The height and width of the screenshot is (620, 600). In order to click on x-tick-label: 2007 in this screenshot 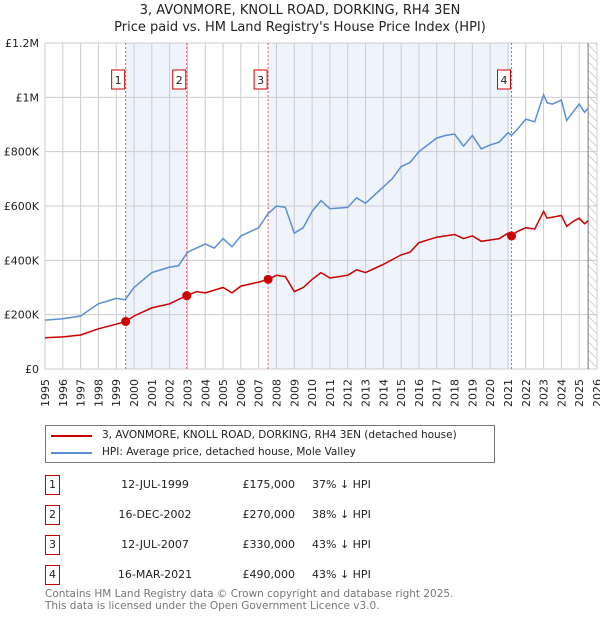, I will do `click(259, 393)`.